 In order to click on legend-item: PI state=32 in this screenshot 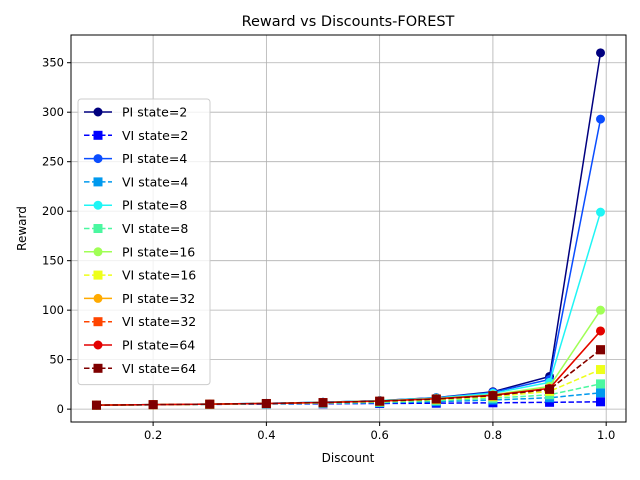, I will do `click(139, 298)`.